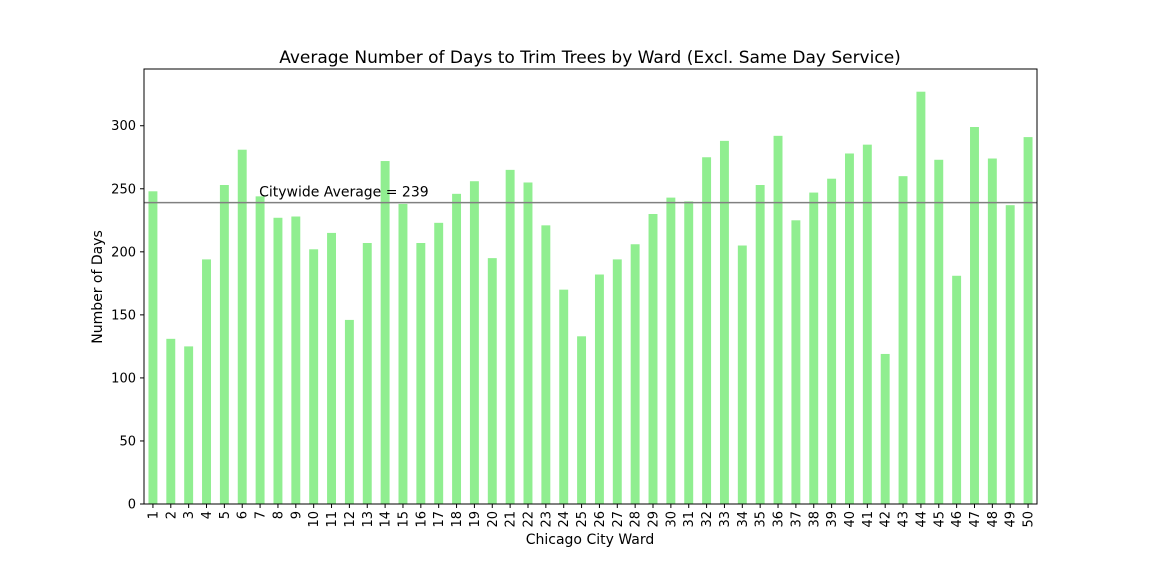 This screenshot has height=576, width=1152. I want to click on citywide-average-label: Citywide Average = 239, so click(344, 193).